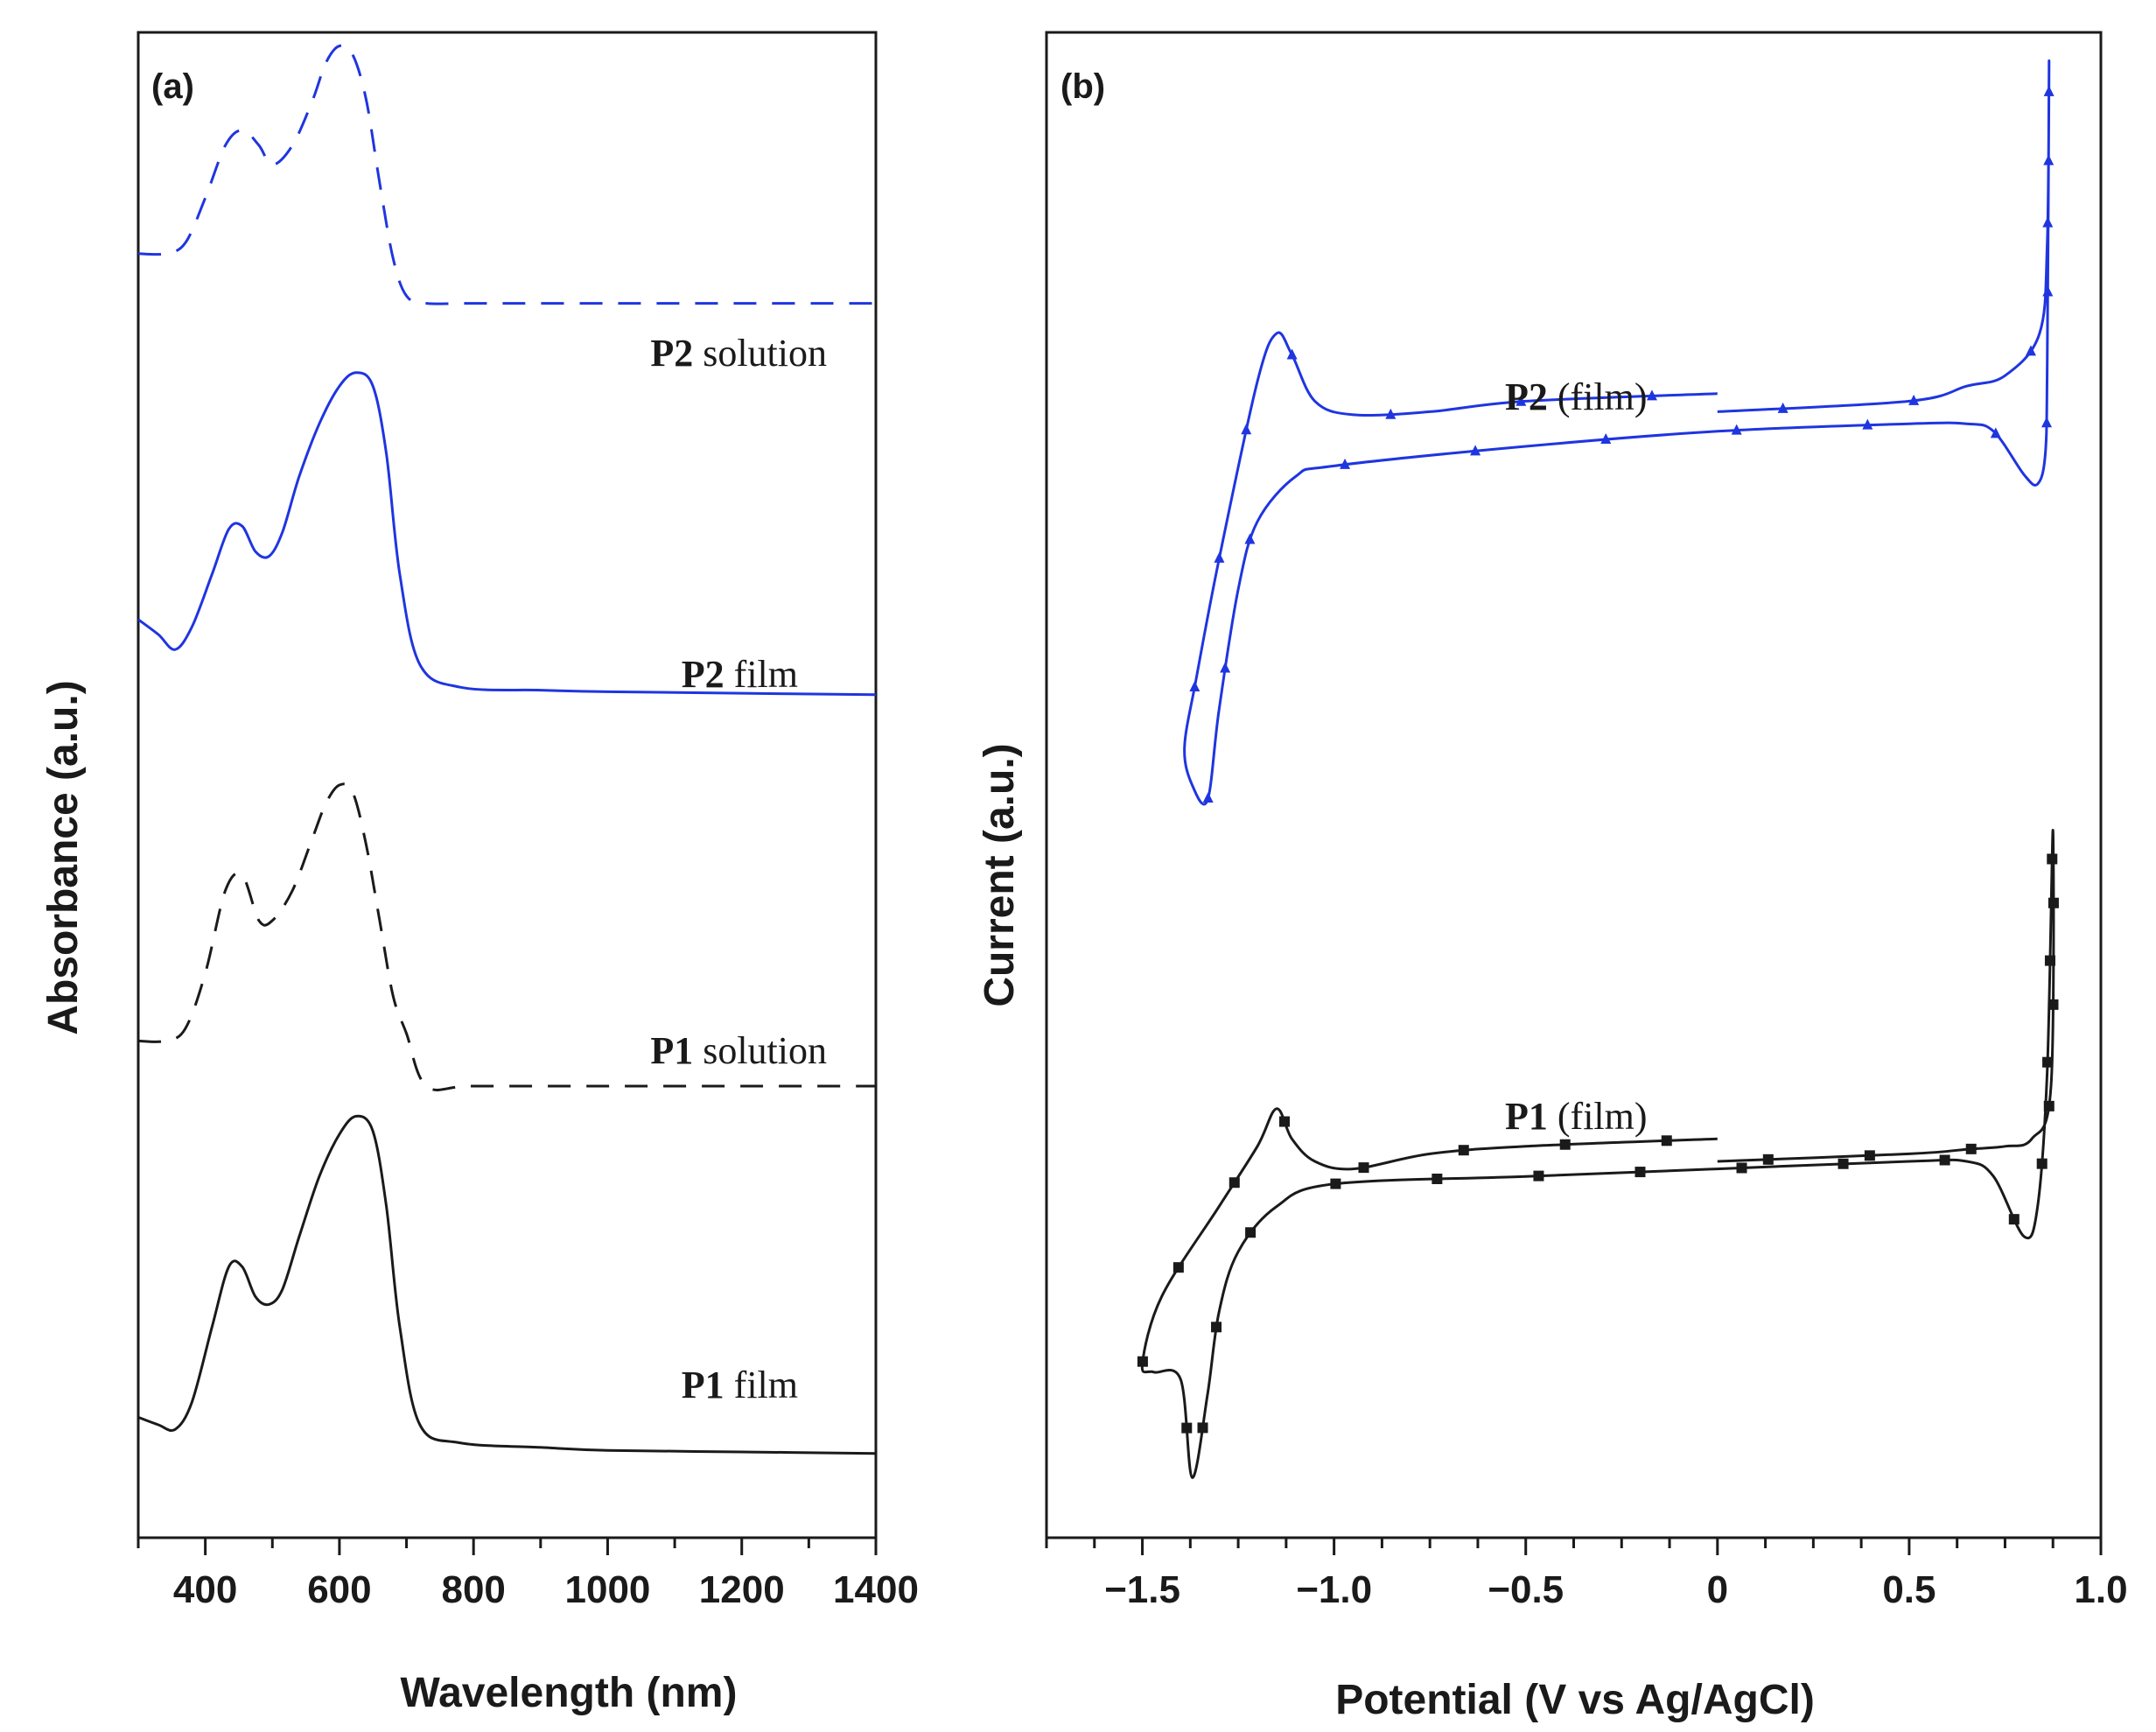  I want to click on x-axis-label-b: Potential (V vs Ag/AgCl), so click(1575, 1700).